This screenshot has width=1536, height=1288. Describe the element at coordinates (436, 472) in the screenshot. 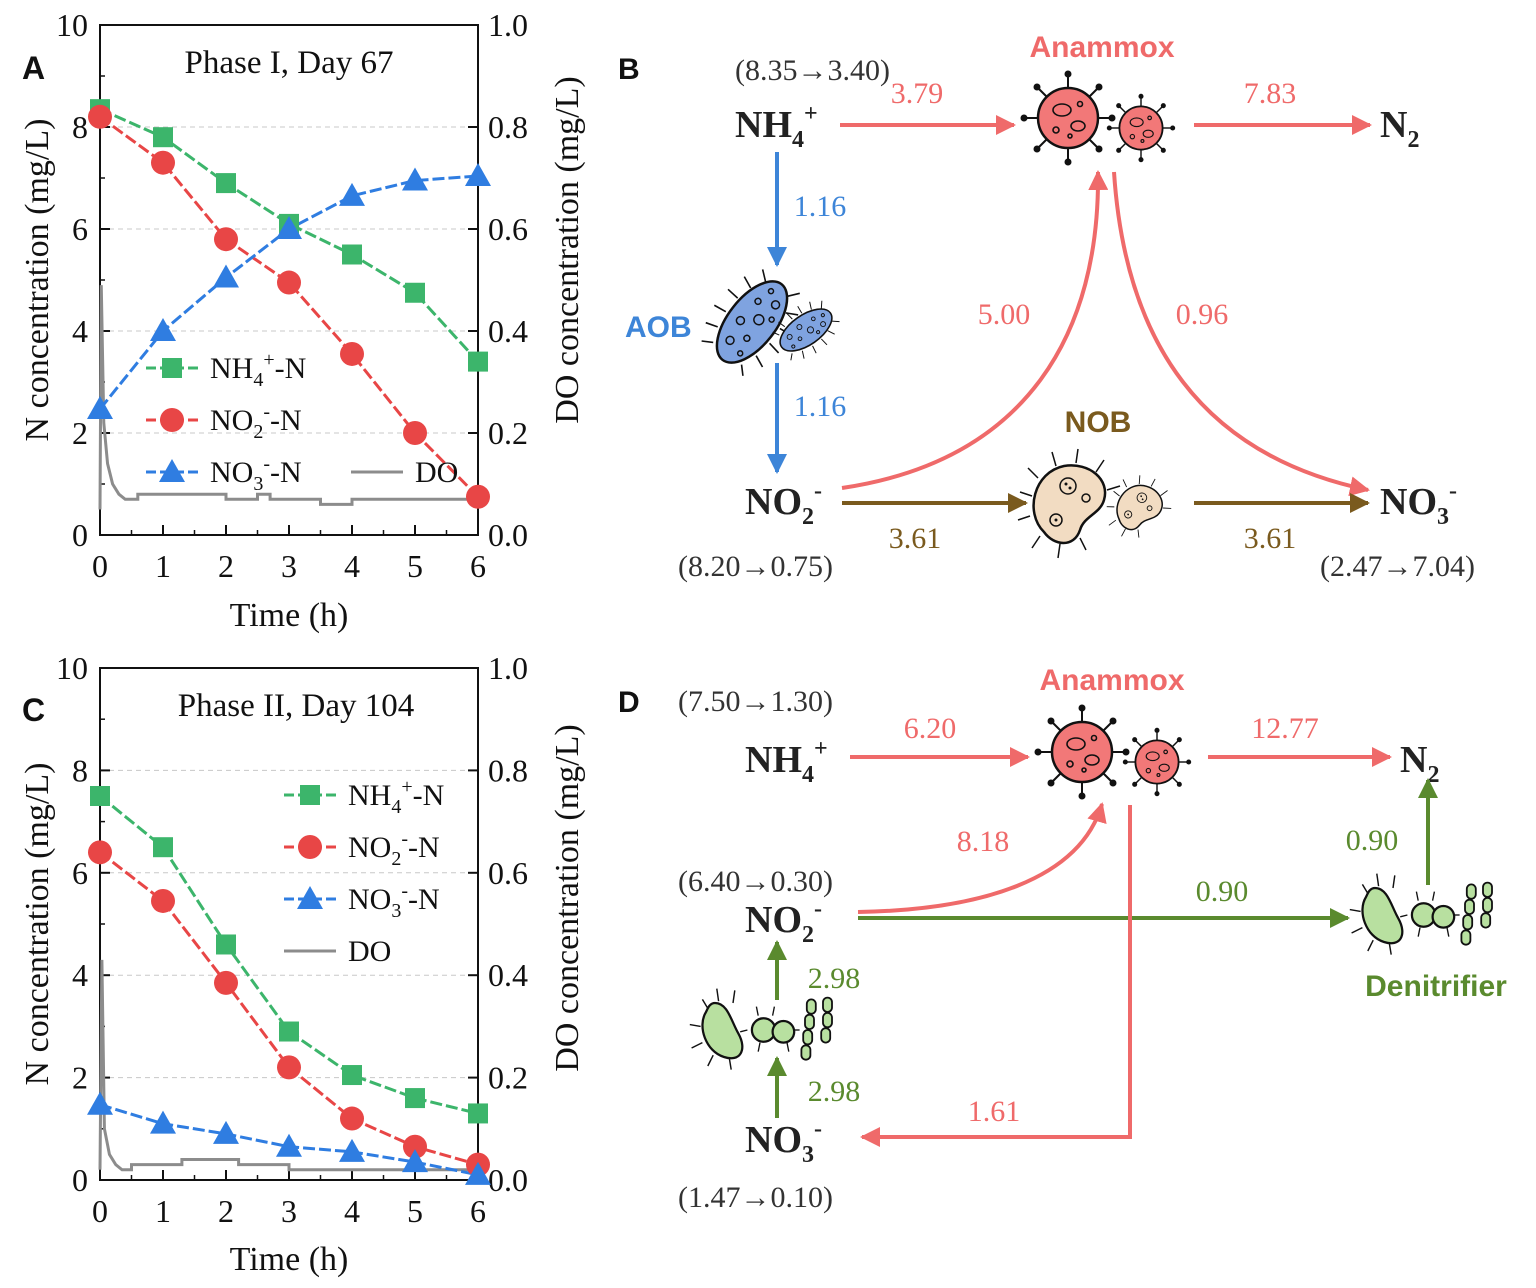

I see `legend-label: DO` at that location.